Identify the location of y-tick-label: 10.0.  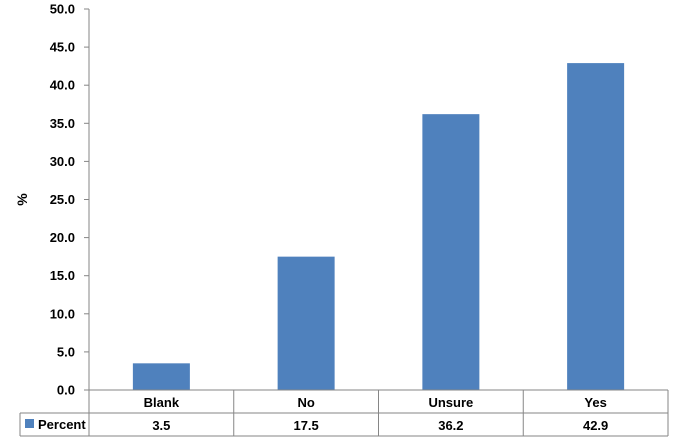
(62, 313).